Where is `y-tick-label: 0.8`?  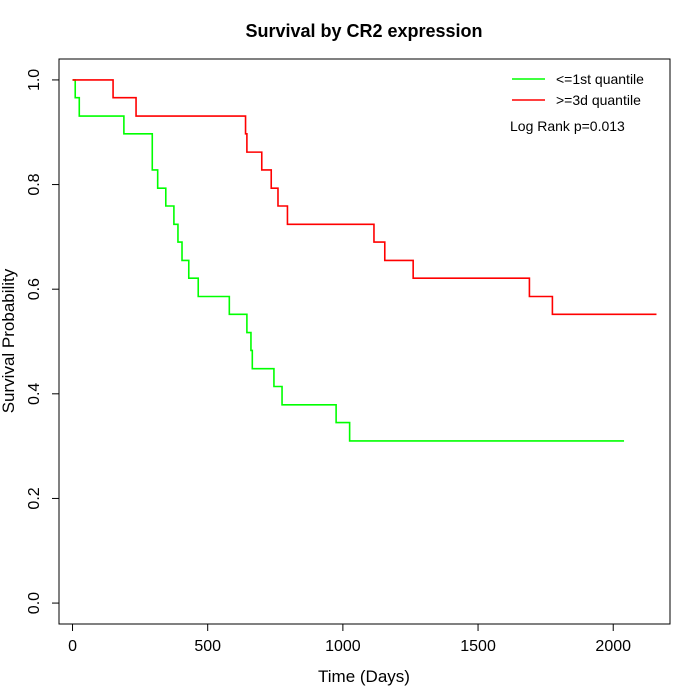
y-tick-label: 0.8 is located at coordinates (34, 184).